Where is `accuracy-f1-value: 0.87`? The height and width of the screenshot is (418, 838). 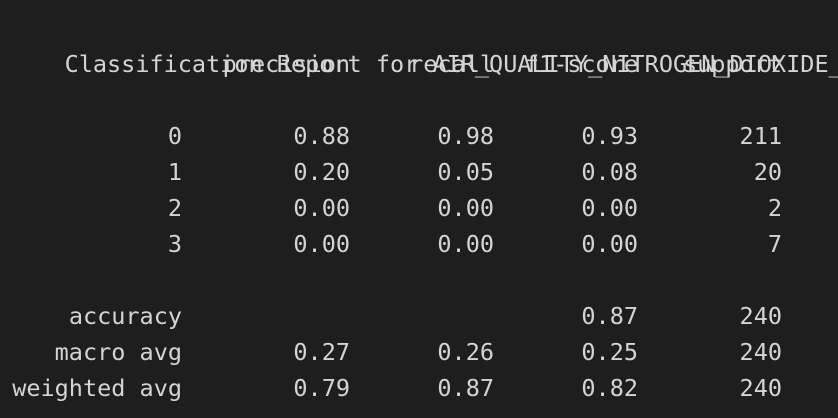
accuracy-f1-value: 0.87 is located at coordinates (609, 316).